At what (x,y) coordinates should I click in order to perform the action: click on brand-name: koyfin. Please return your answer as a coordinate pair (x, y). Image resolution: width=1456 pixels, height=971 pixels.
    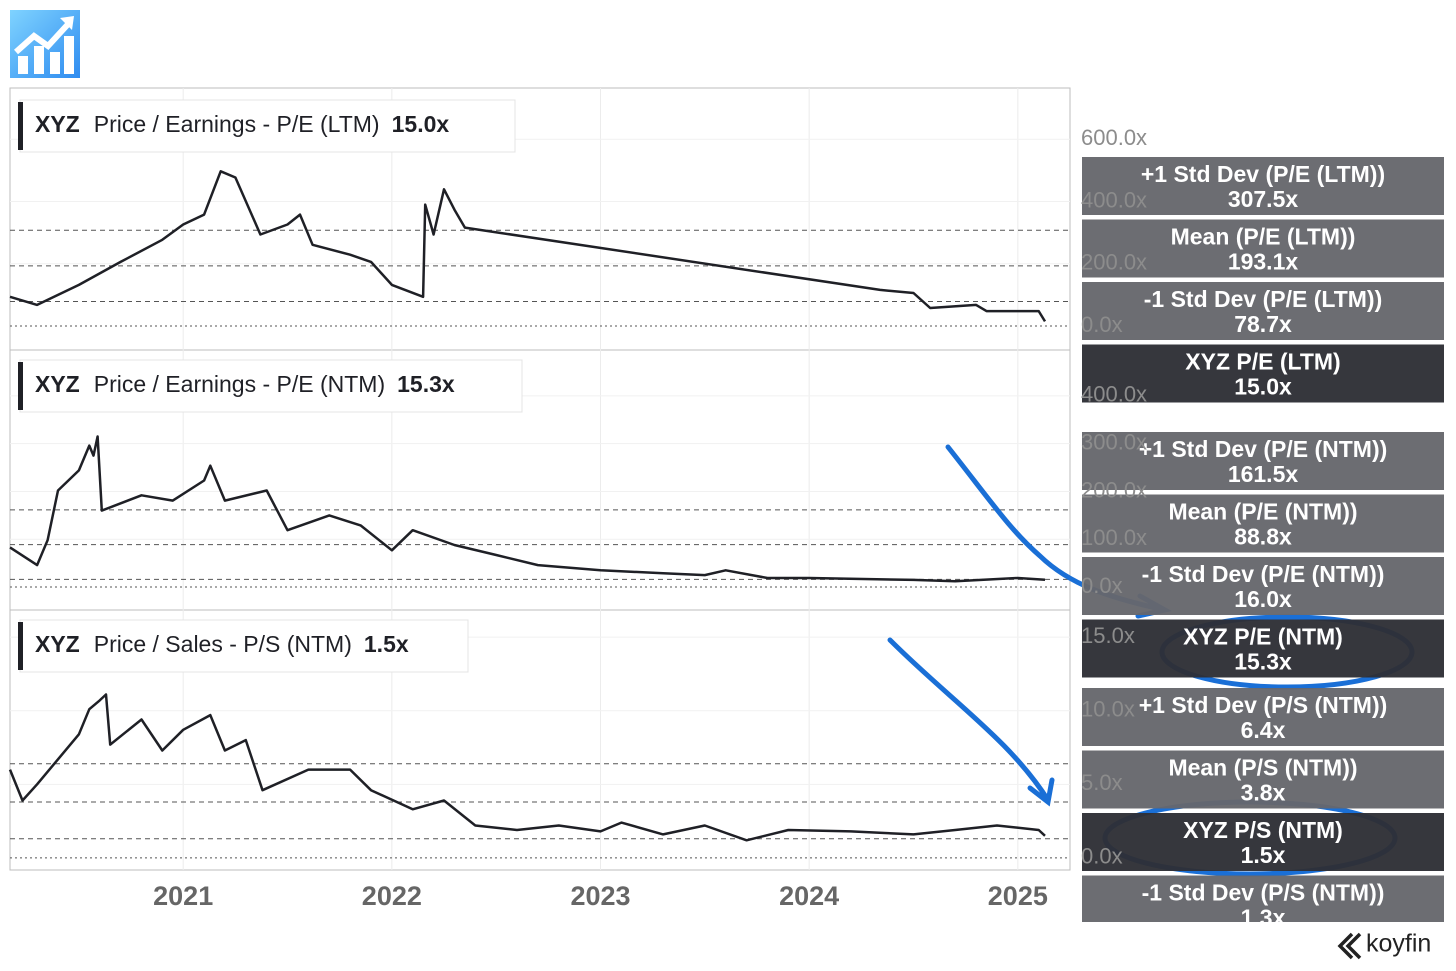
    Looking at the image, I should click on (1398, 944).